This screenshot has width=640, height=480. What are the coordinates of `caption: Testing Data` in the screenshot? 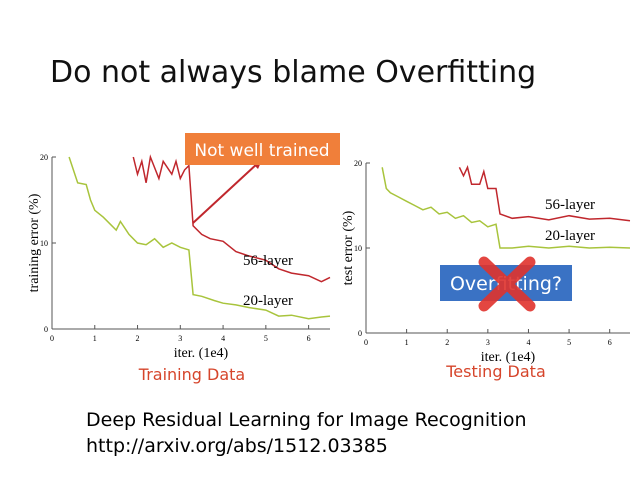 It's located at (495, 371).